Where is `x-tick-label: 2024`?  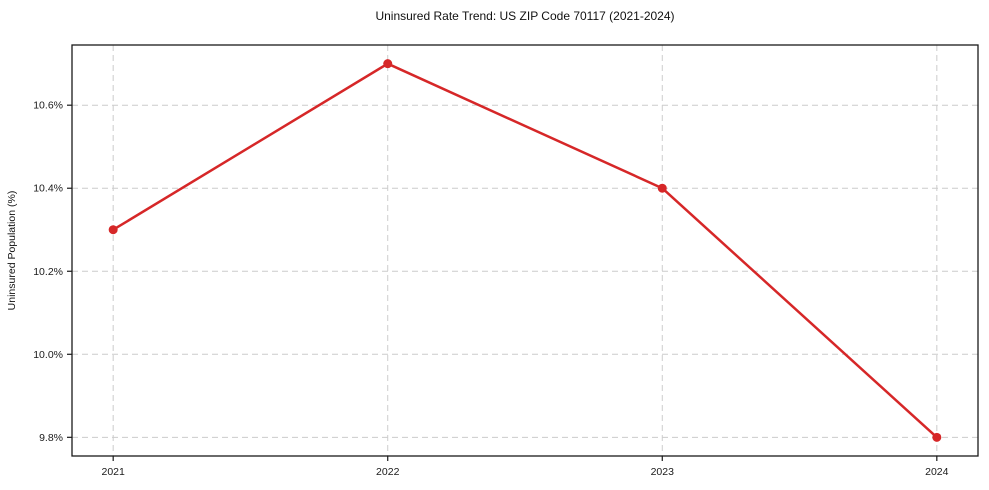
x-tick-label: 2024 is located at coordinates (937, 472).